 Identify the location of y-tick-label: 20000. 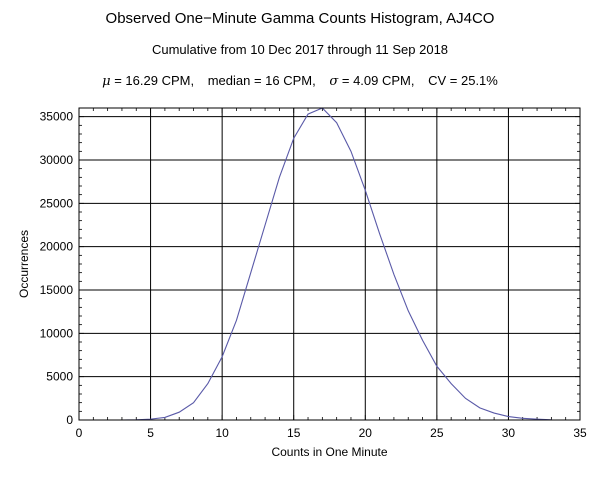
(57, 247).